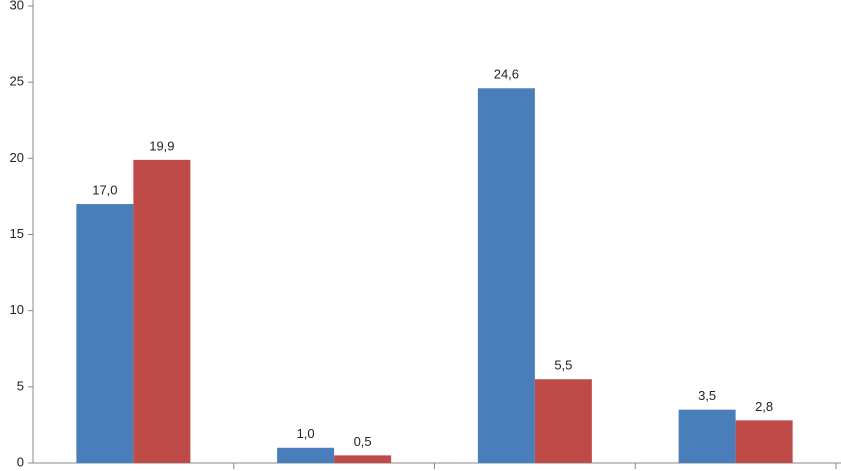 The width and height of the screenshot is (841, 471). Describe the element at coordinates (563, 365) in the screenshot. I see `value-label: 5,5` at that location.